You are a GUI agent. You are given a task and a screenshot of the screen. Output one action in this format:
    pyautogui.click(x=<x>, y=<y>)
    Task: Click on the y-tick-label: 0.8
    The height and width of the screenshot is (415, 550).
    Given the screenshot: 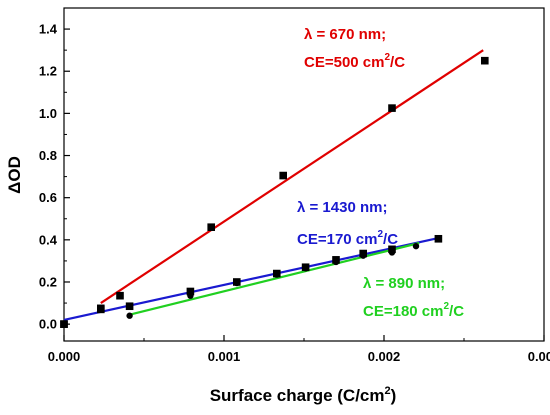 What is the action you would take?
    pyautogui.click(x=48, y=155)
    